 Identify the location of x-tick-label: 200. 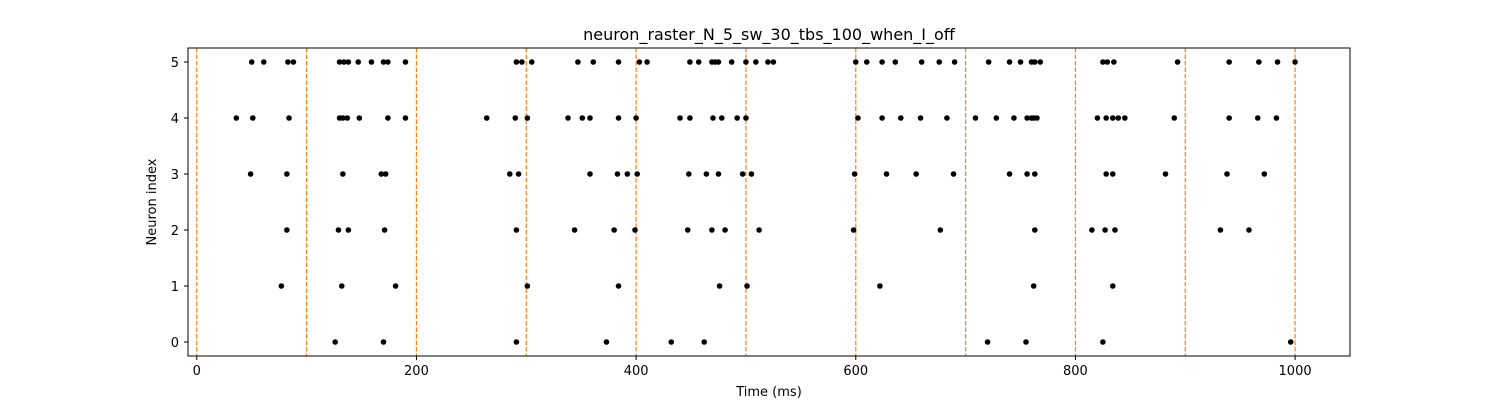
(416, 371).